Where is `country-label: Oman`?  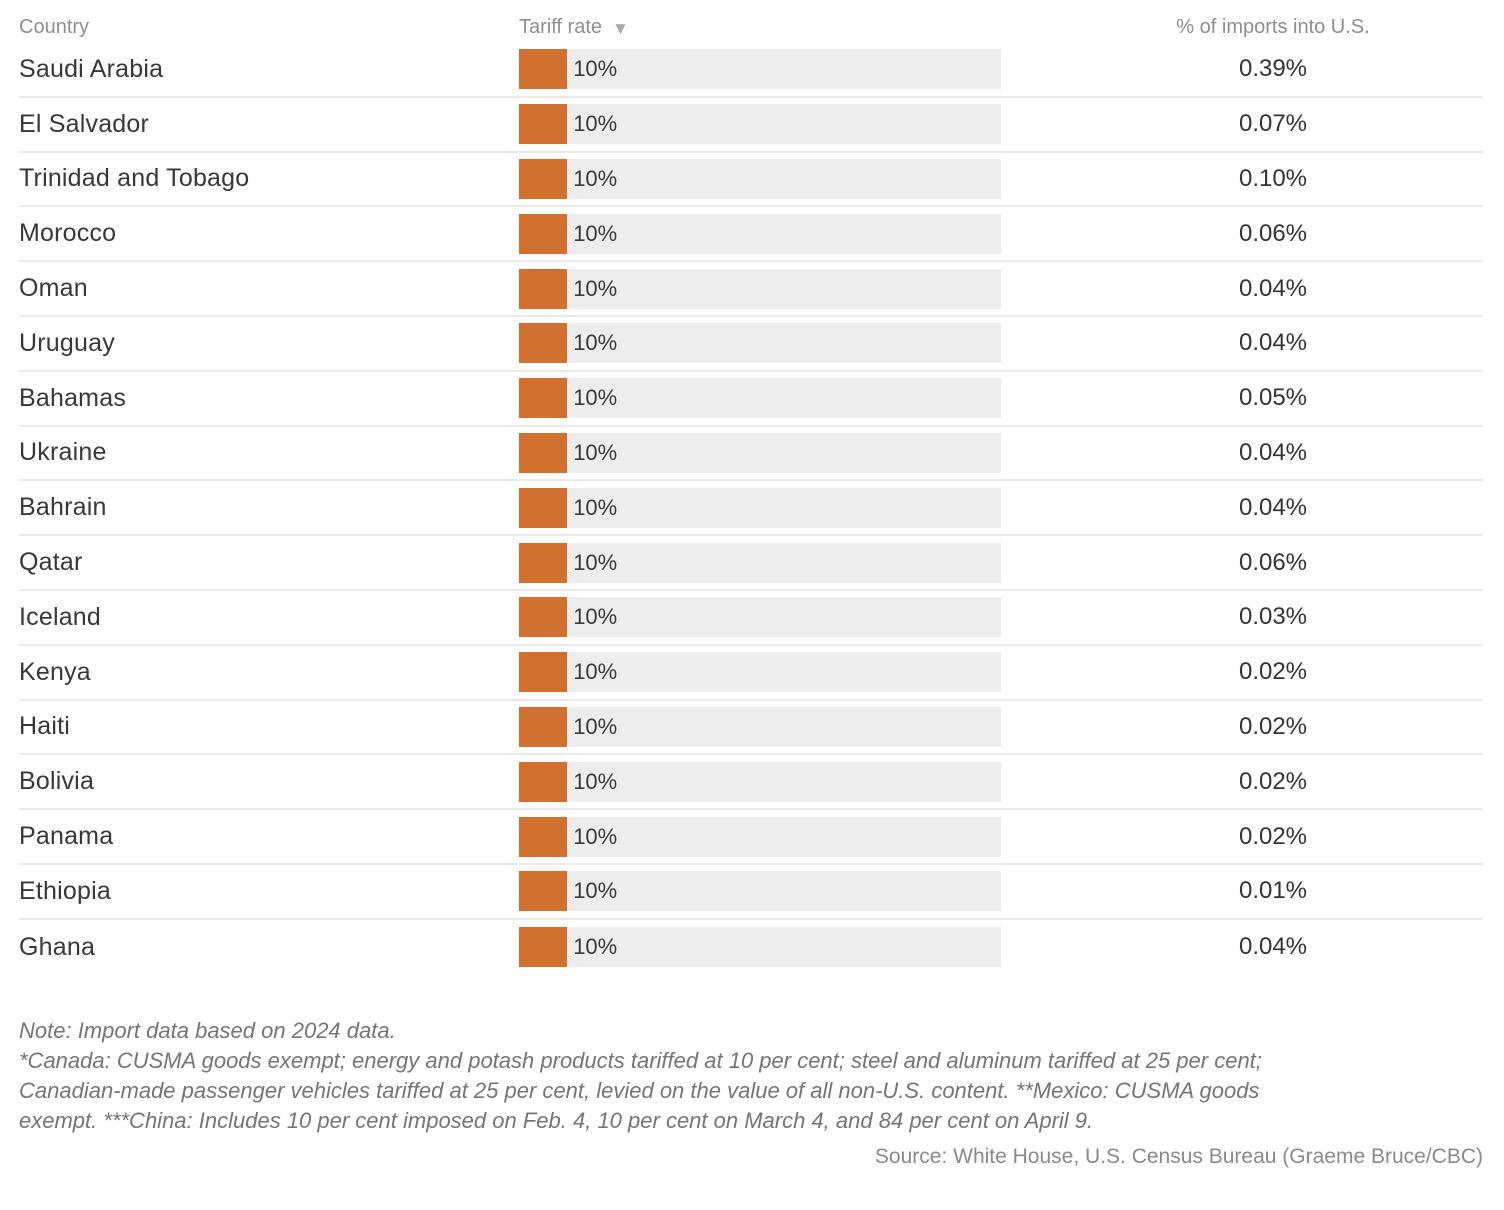
country-label: Oman is located at coordinates (53, 288).